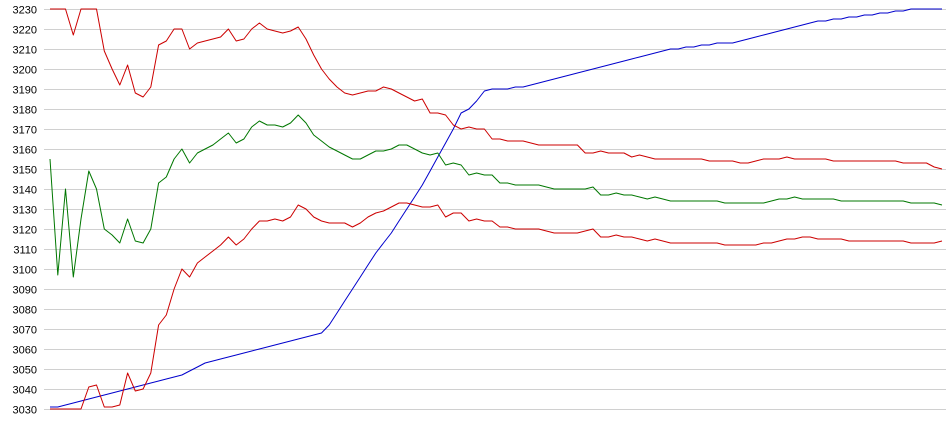  Describe the element at coordinates (25, 291) in the screenshot. I see `y-tick-label: 3090` at that location.